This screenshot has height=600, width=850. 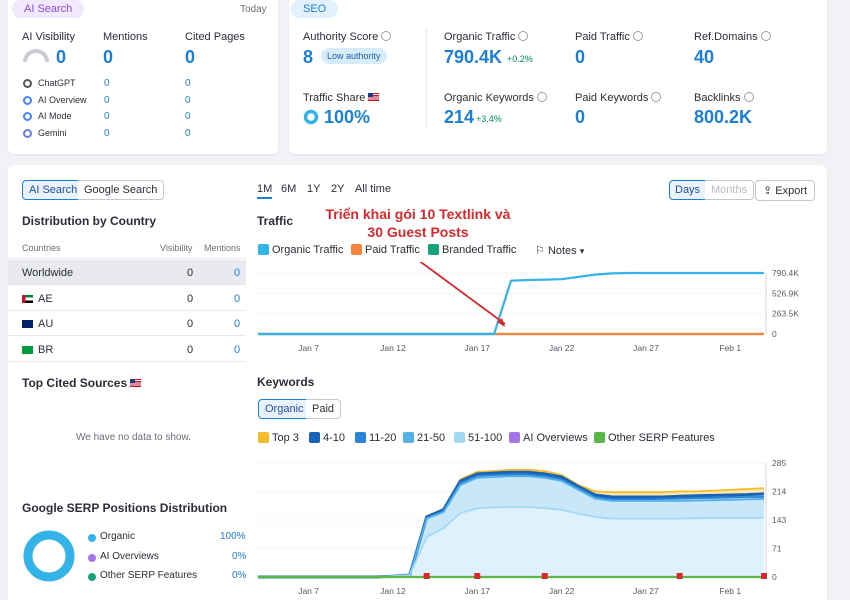 What do you see at coordinates (324, 409) in the screenshot?
I see `tab-paid: Paid` at bounding box center [324, 409].